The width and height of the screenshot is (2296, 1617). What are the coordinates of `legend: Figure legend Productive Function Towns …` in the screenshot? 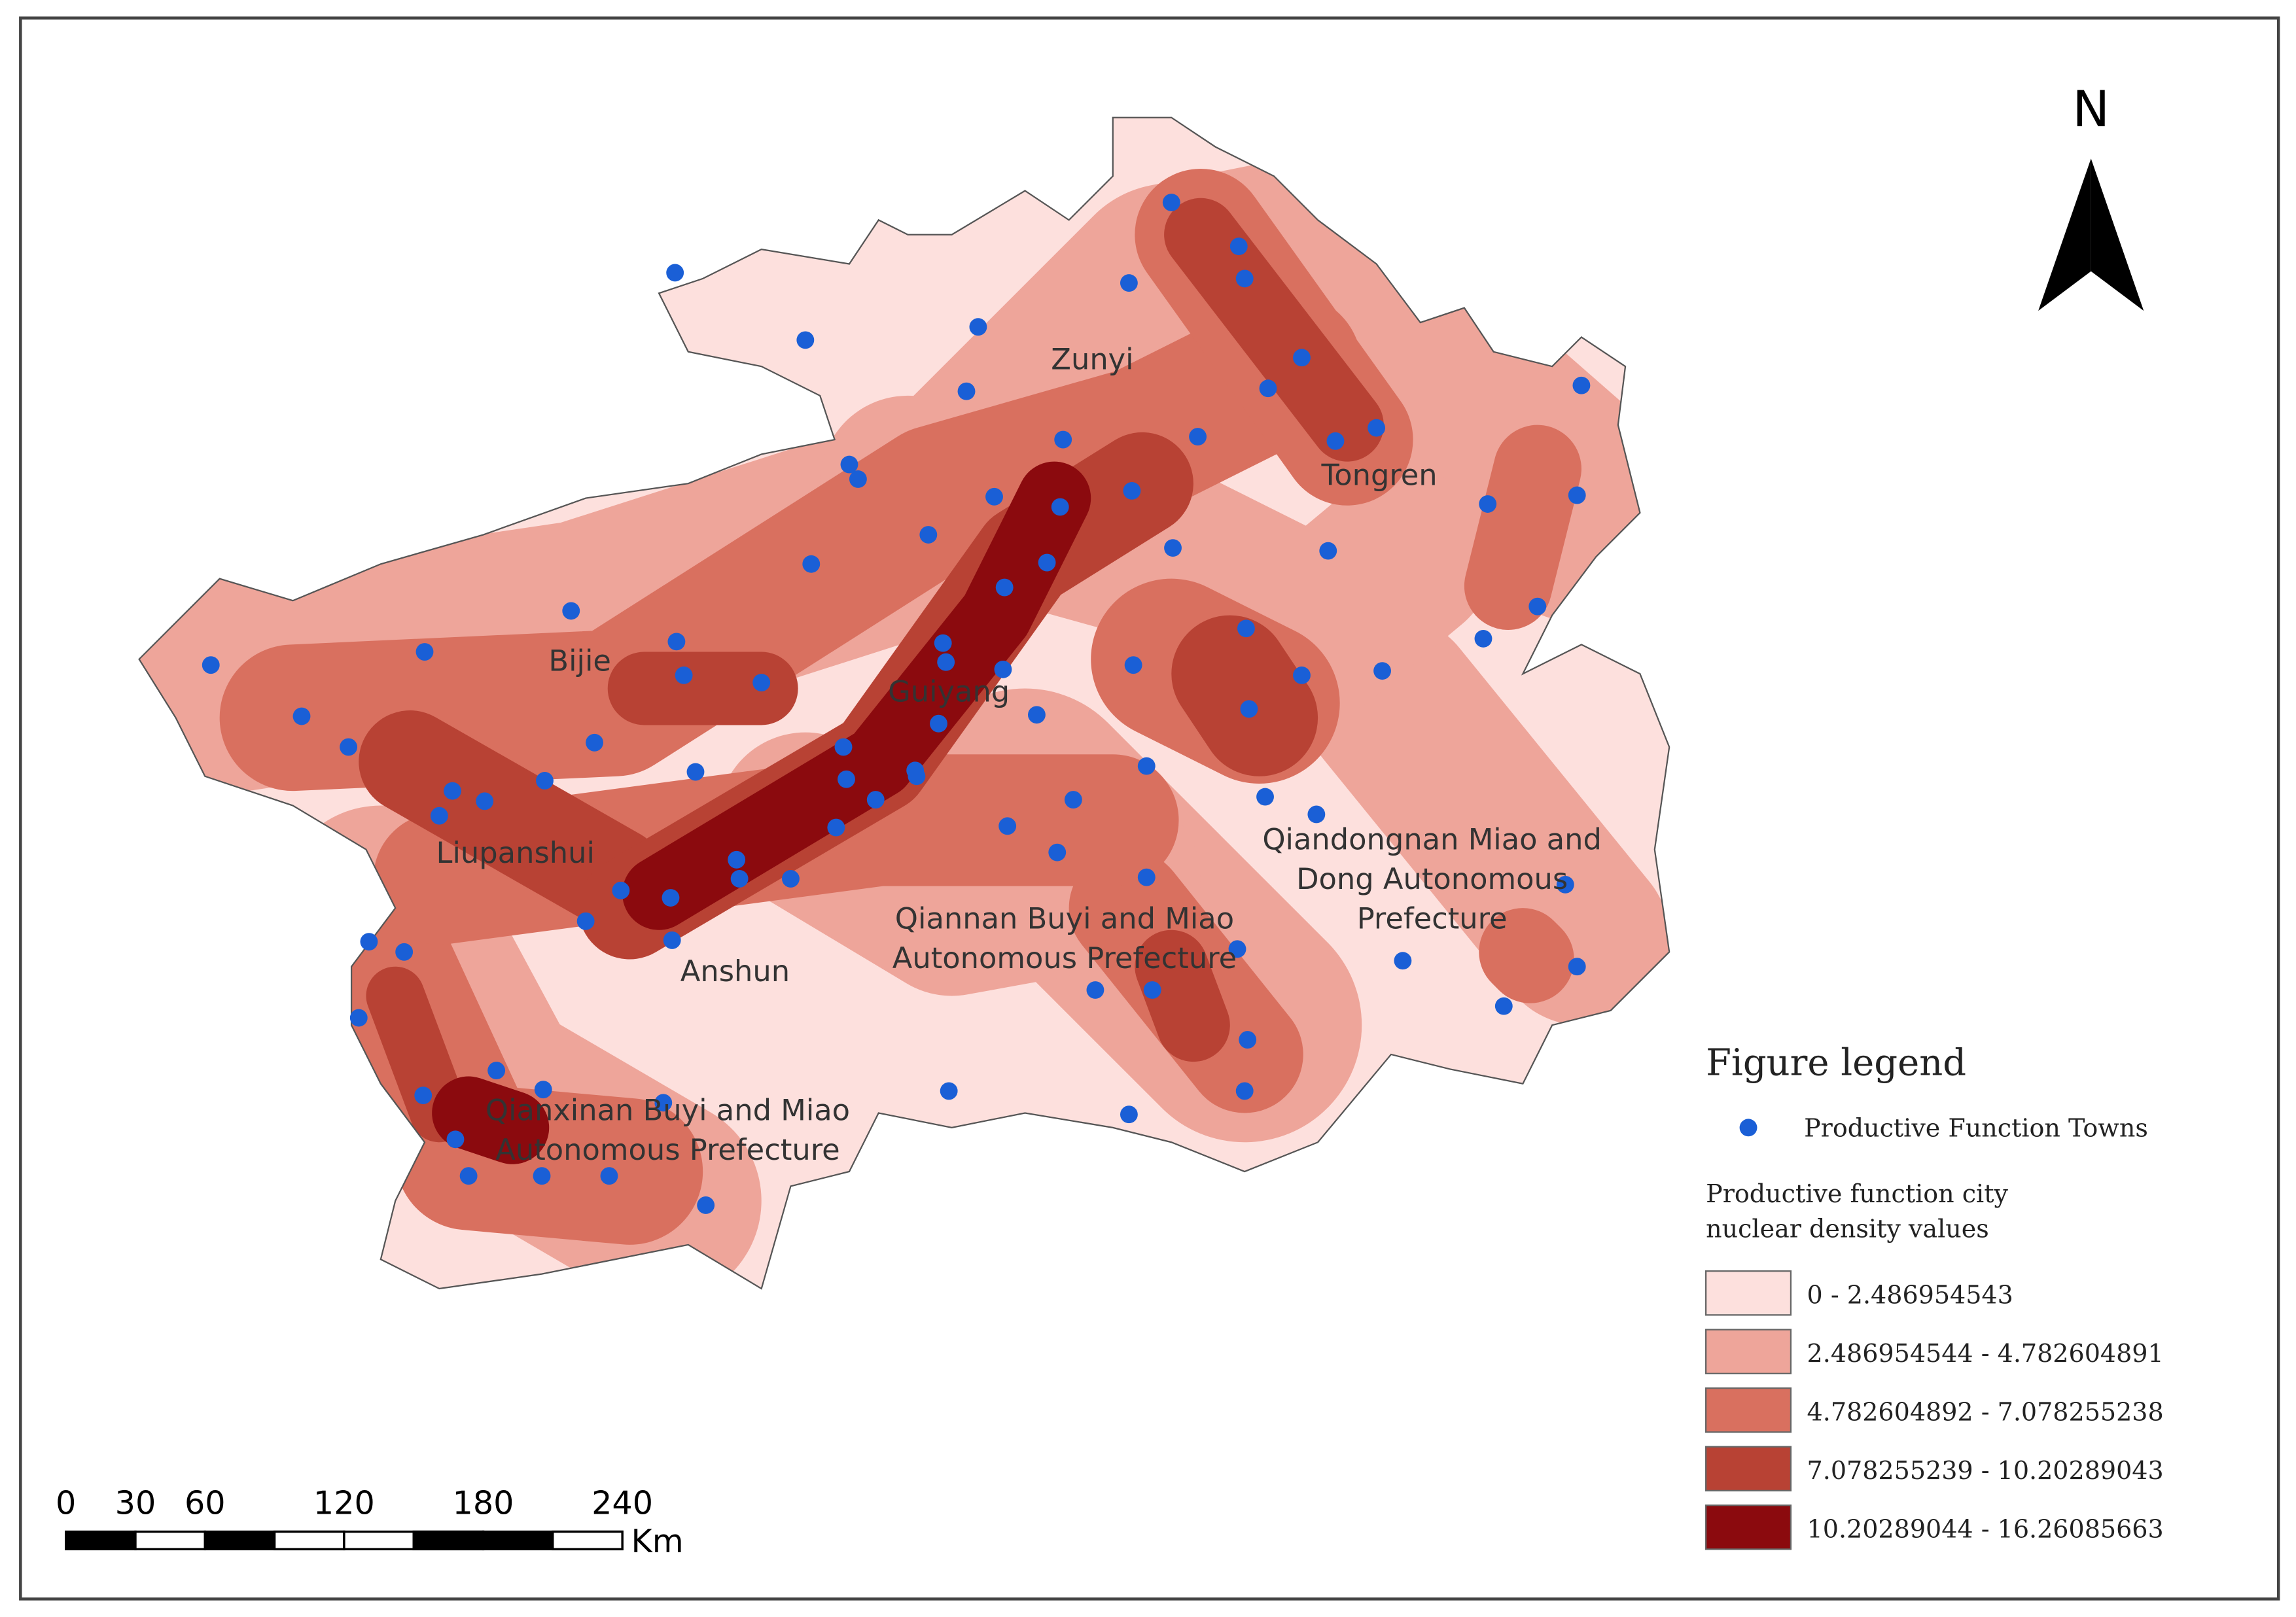 It's located at (1934, 1295).